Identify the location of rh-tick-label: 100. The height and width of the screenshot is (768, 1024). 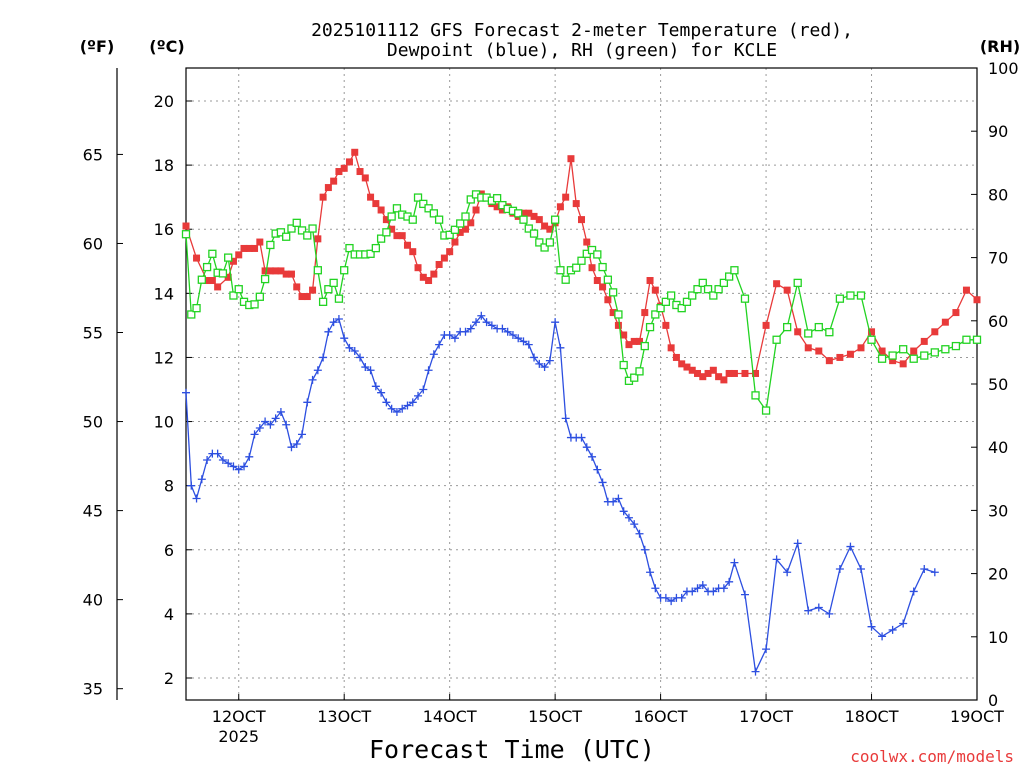
(1003, 68).